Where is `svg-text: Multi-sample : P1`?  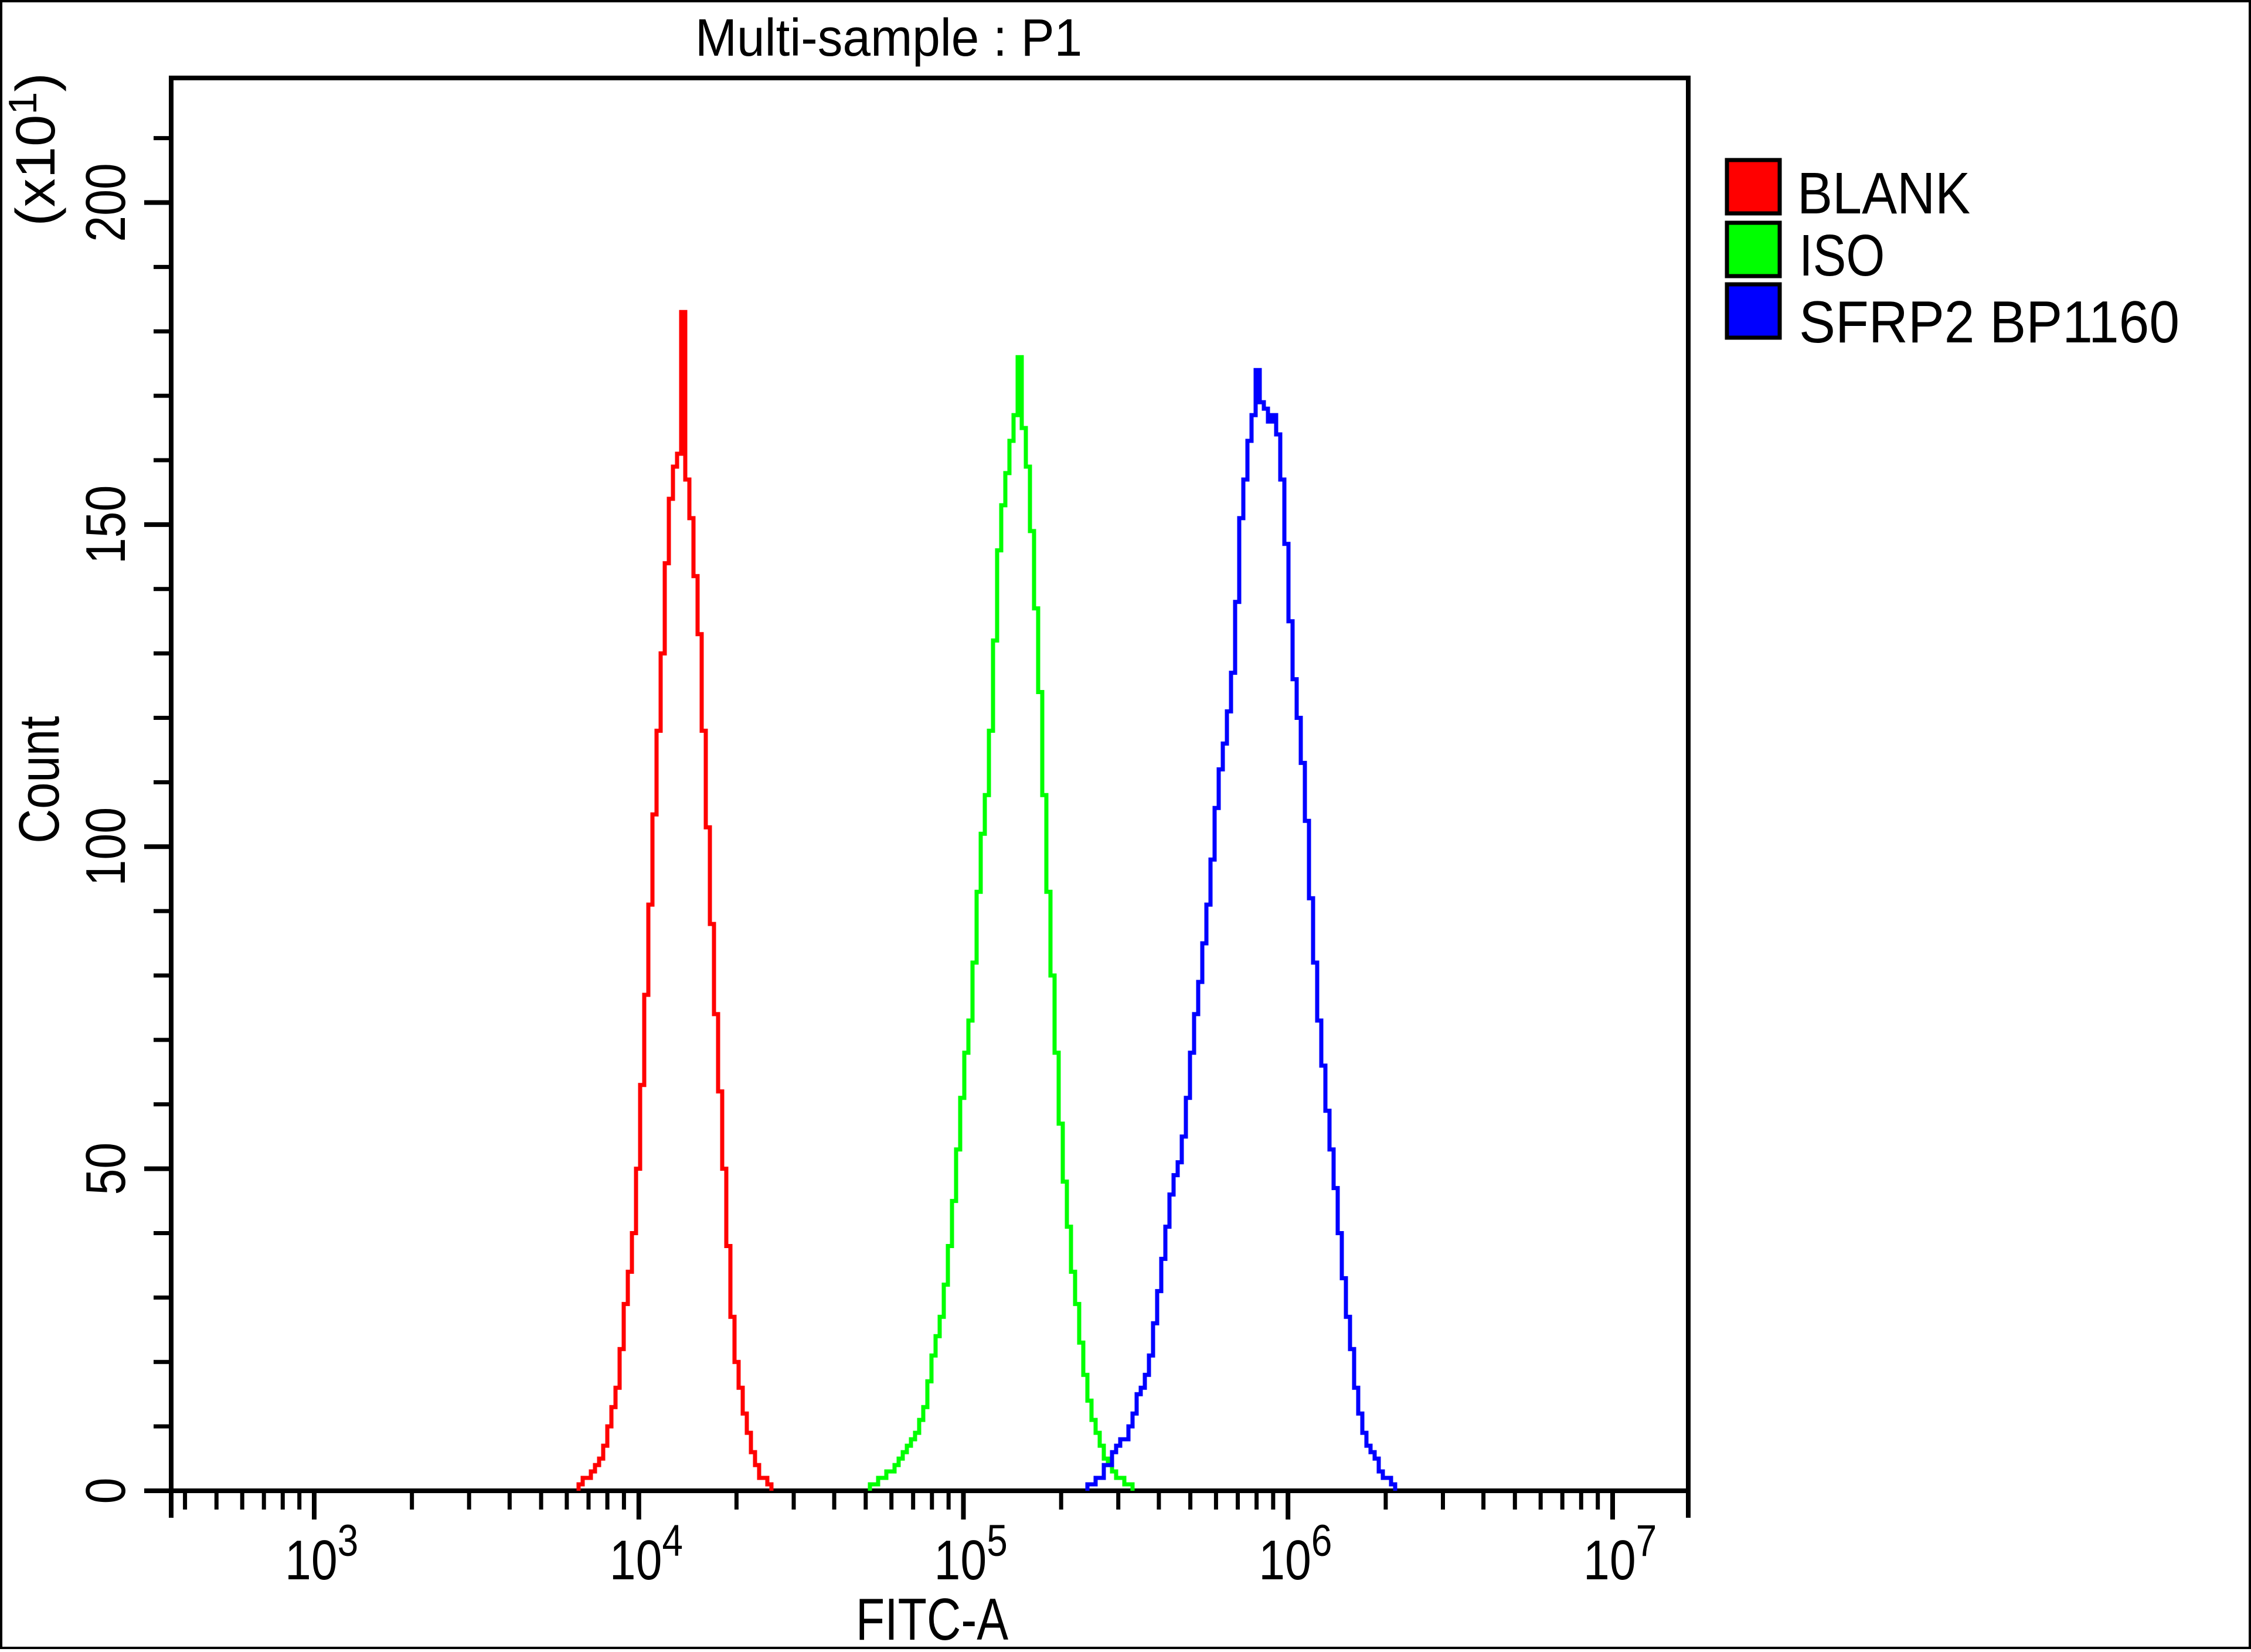
svg-text: Multi-sample : P1 is located at coordinates (888, 37).